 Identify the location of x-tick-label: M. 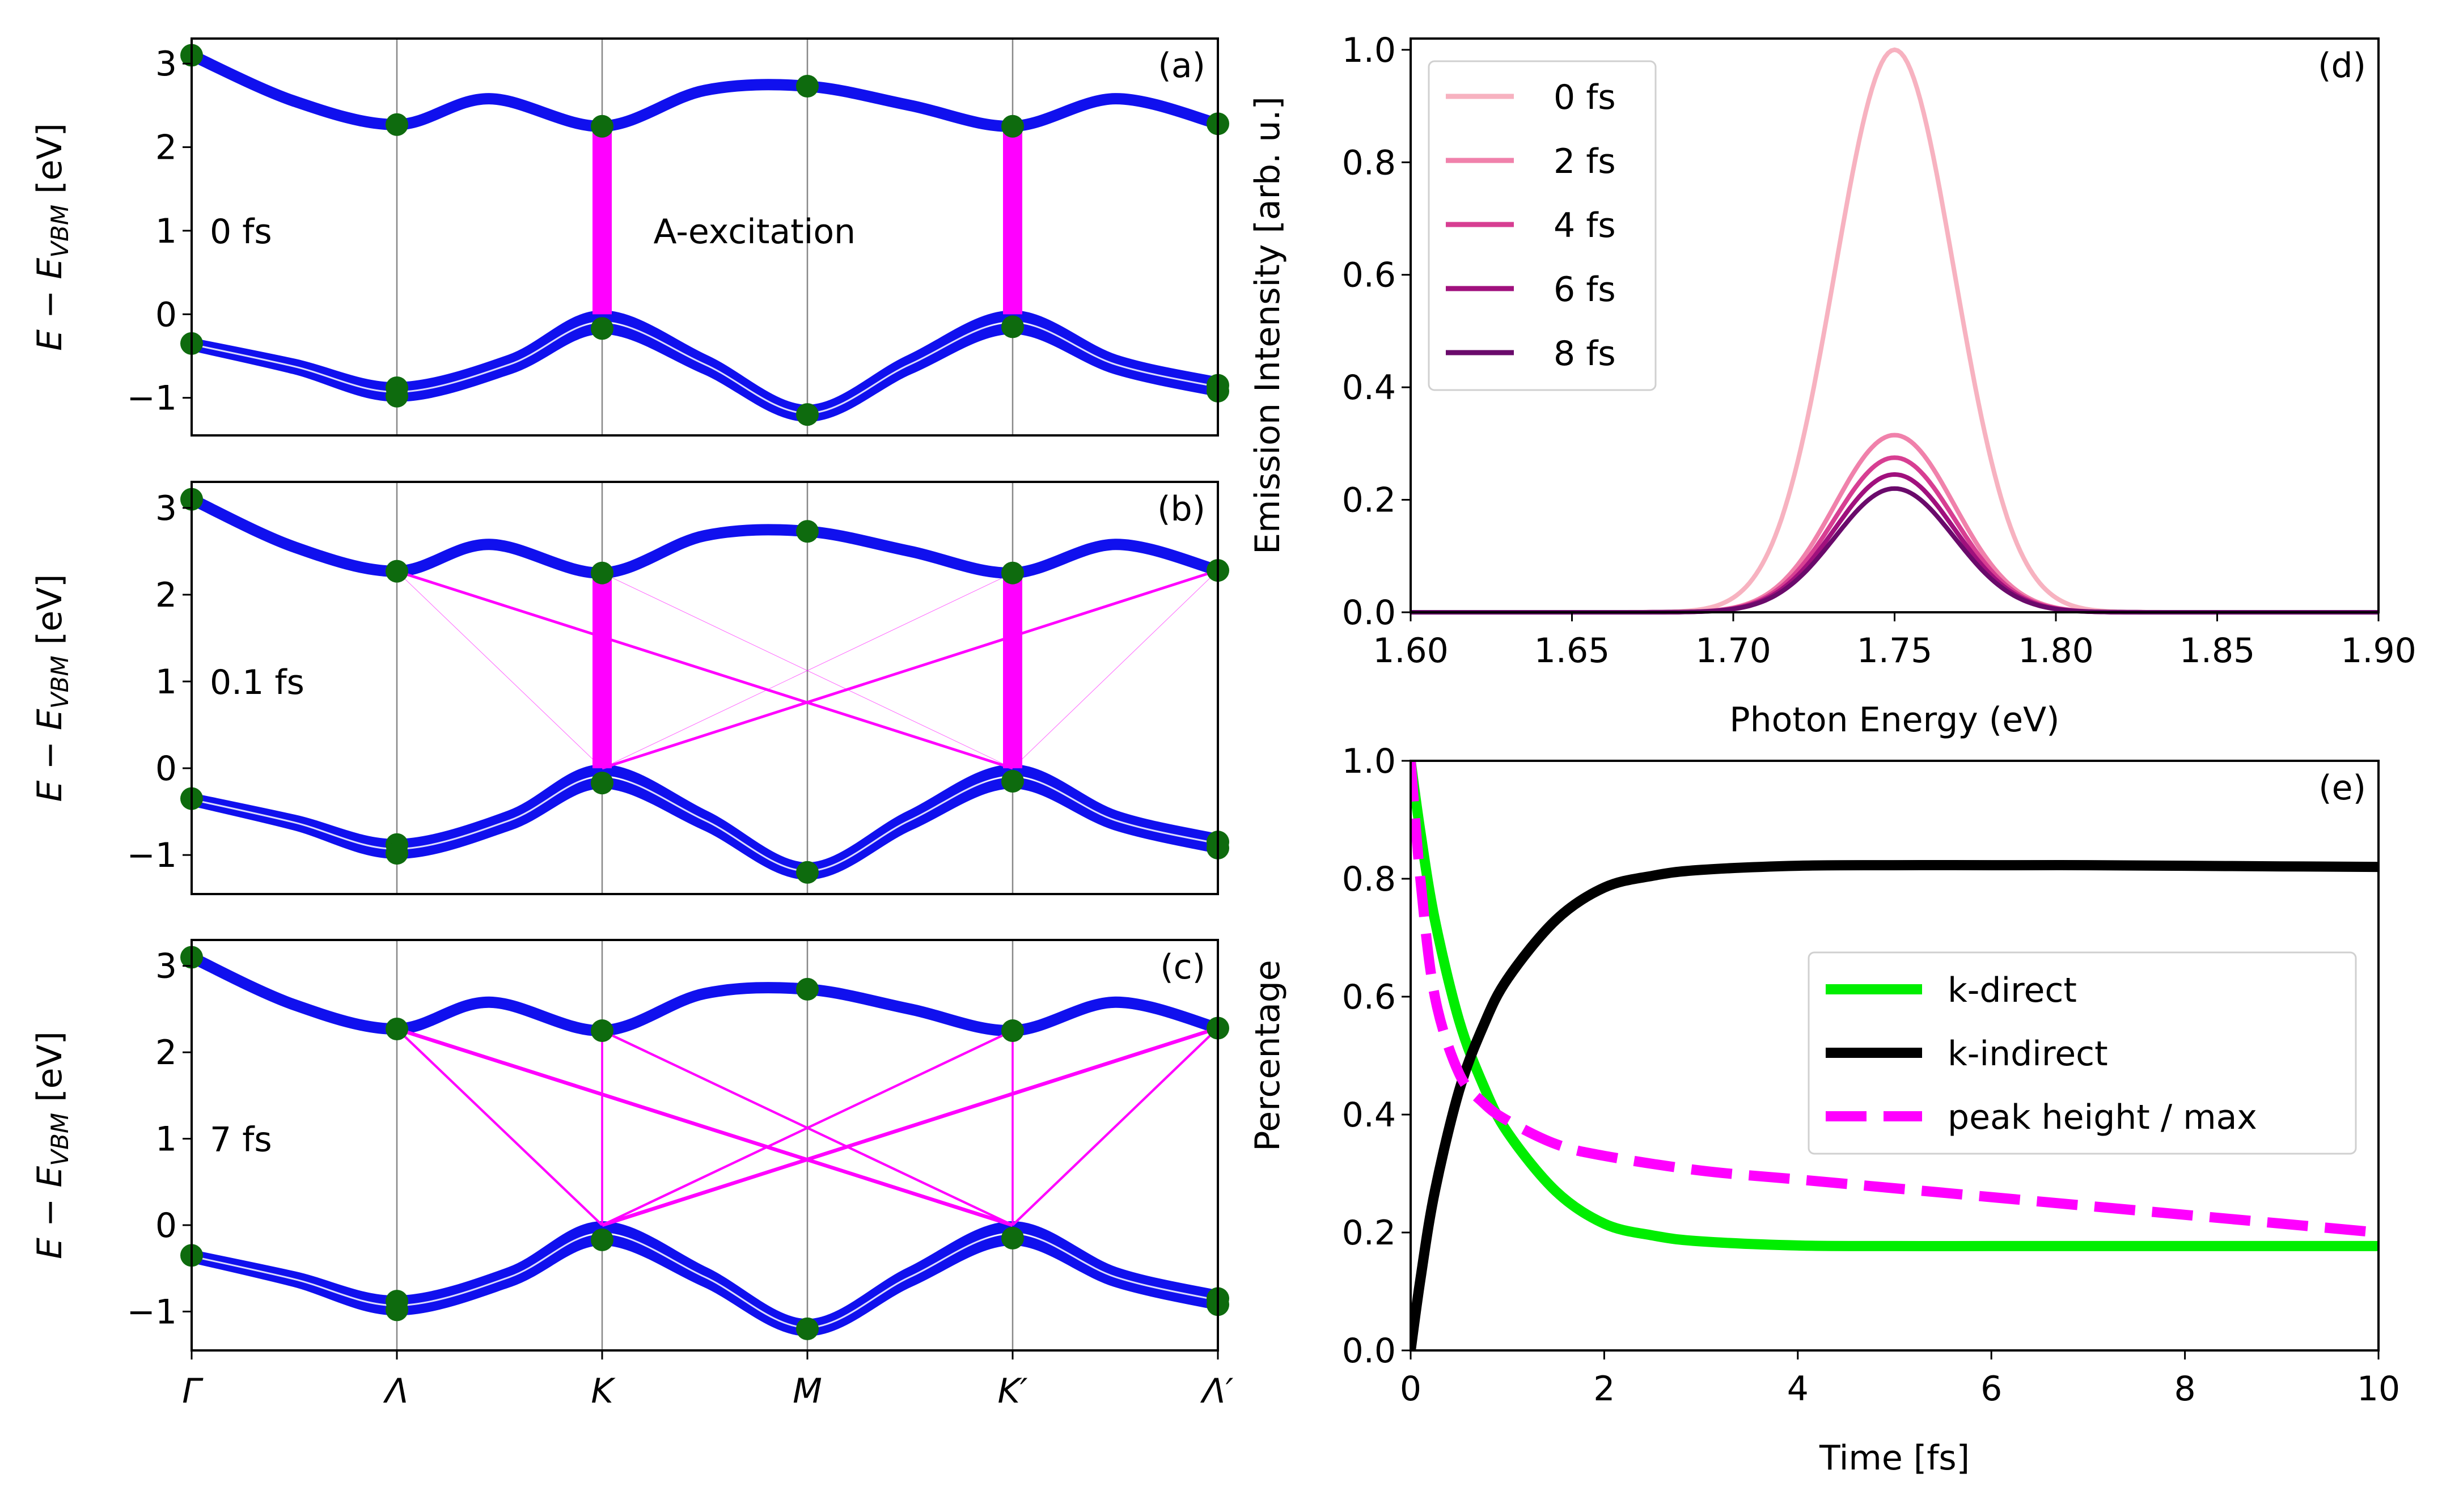
(807, 1391).